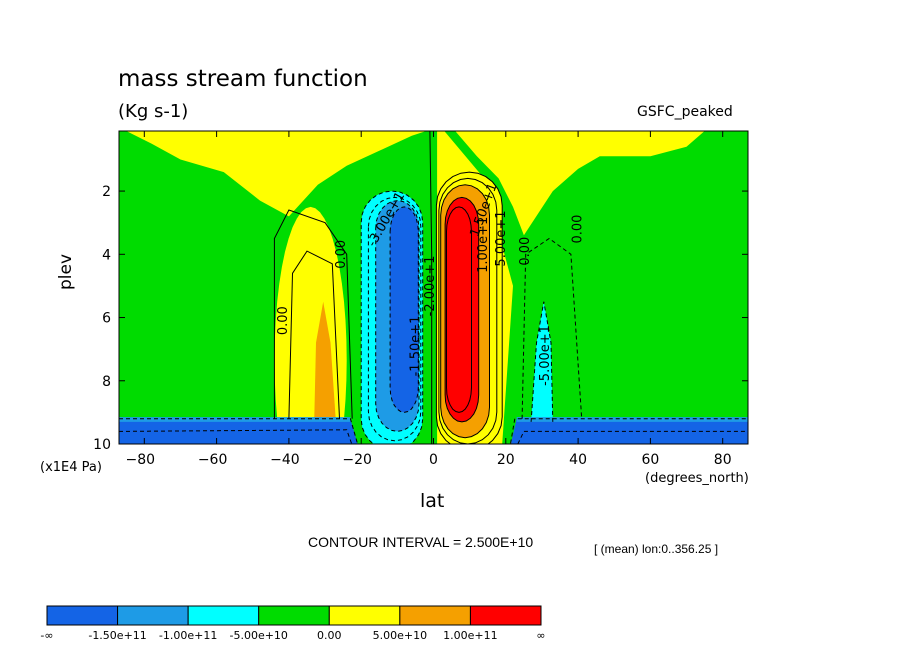 The image size is (904, 654). Describe the element at coordinates (357, 460) in the screenshot. I see `x-tick-label: −20` at that location.